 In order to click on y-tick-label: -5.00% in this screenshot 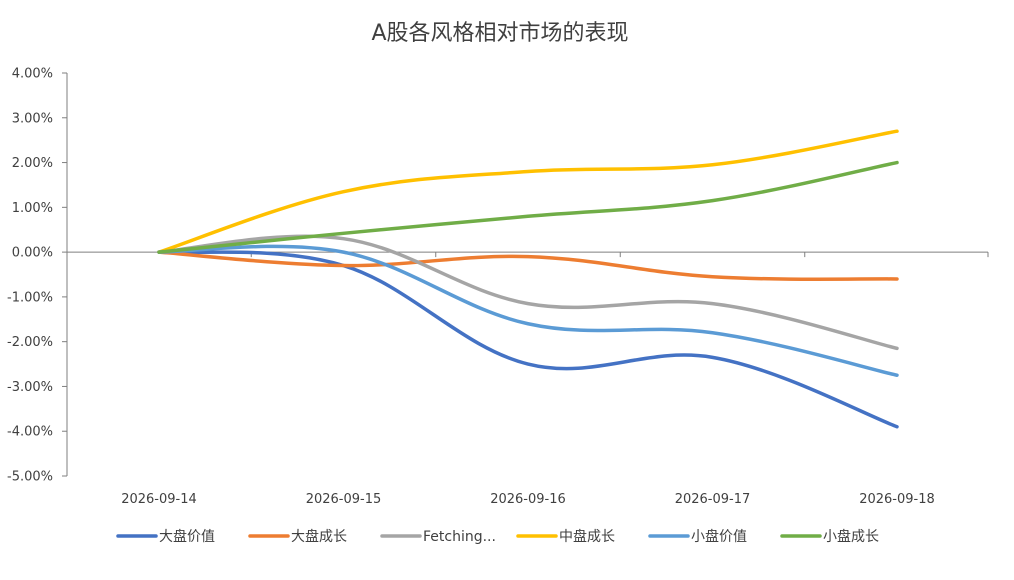, I will do `click(30, 477)`.